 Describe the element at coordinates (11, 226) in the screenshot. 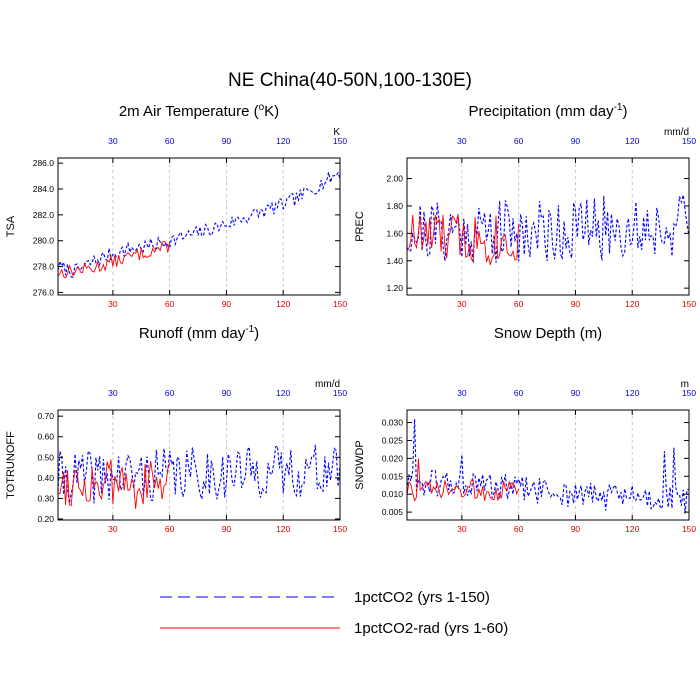

I see `y-axis-label: TSA` at that location.